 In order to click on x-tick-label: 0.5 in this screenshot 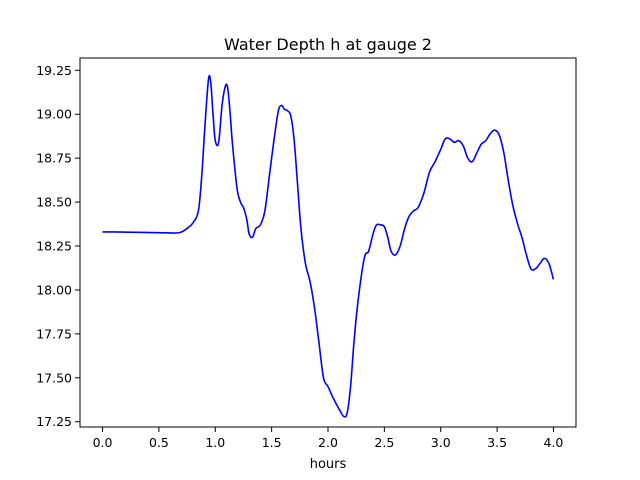, I will do `click(159, 442)`.